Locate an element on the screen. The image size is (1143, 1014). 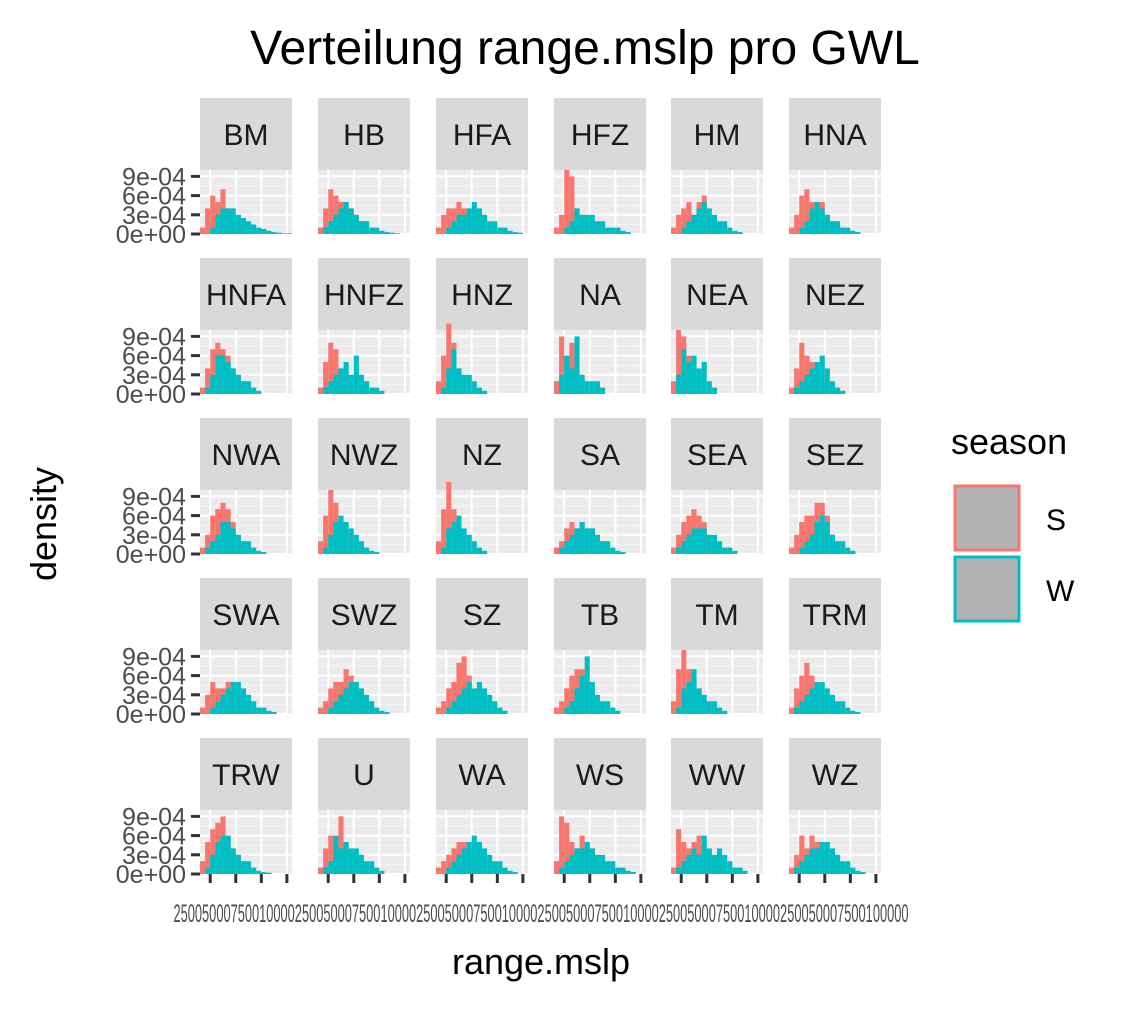
facet-label: WZ is located at coordinates (835, 775).